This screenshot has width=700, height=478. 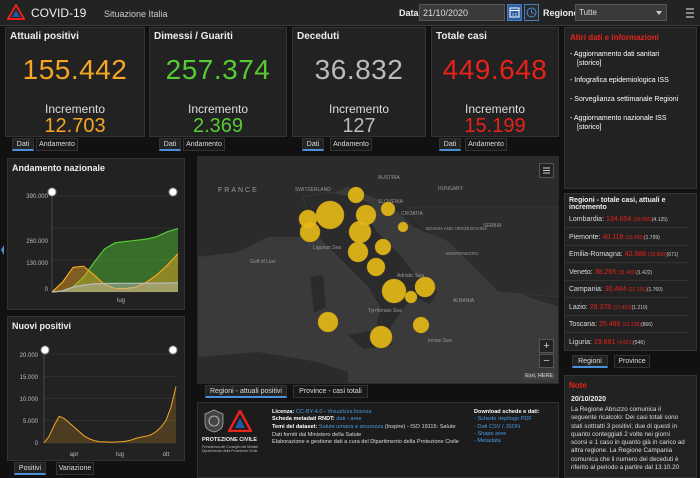 I want to click on kpi-title: Attuali positivi, so click(x=44, y=36).